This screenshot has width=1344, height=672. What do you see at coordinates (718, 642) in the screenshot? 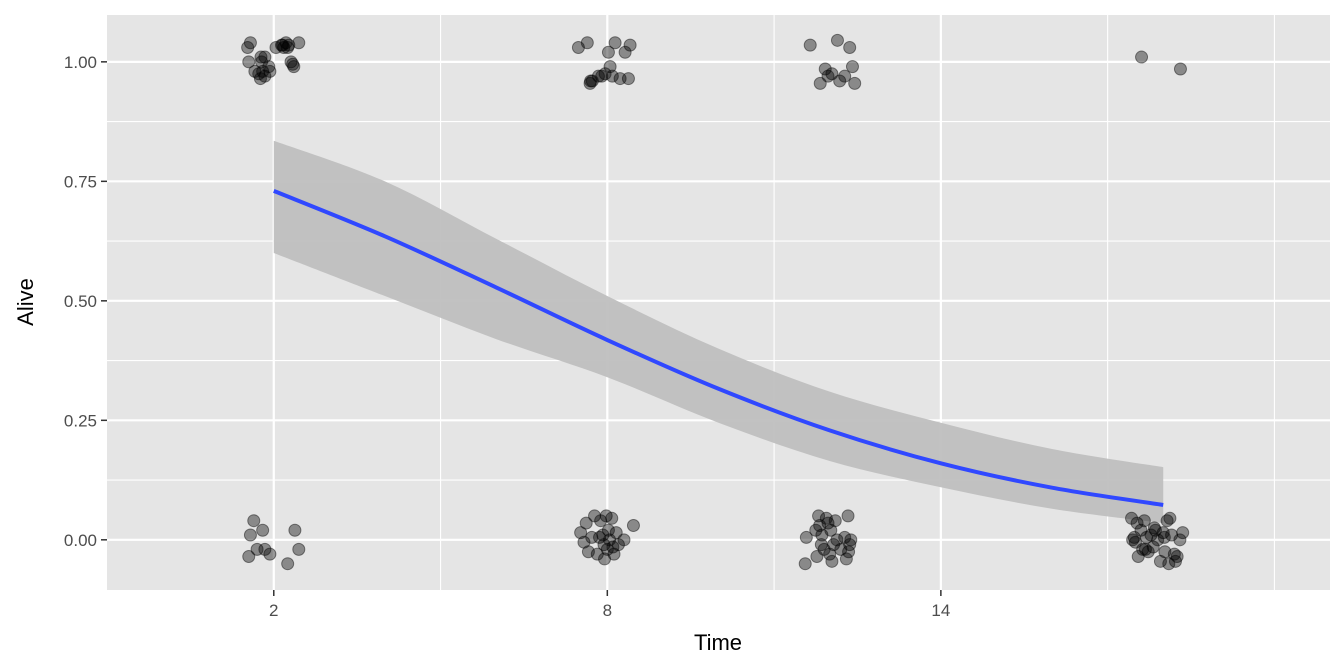
I see `x-axis-title: Time` at bounding box center [718, 642].